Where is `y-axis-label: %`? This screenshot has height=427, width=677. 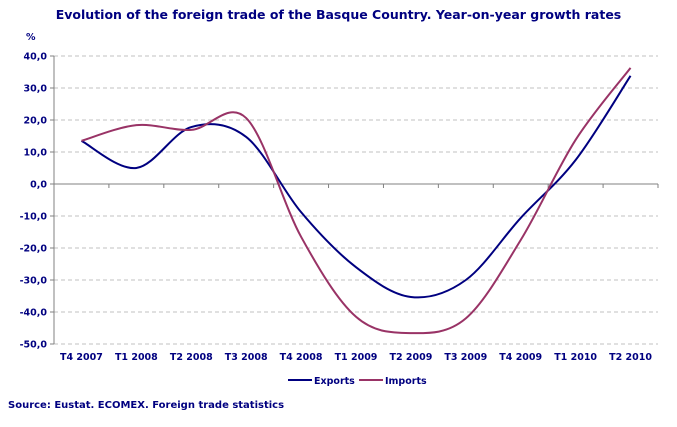
y-axis-label: % is located at coordinates (31, 37).